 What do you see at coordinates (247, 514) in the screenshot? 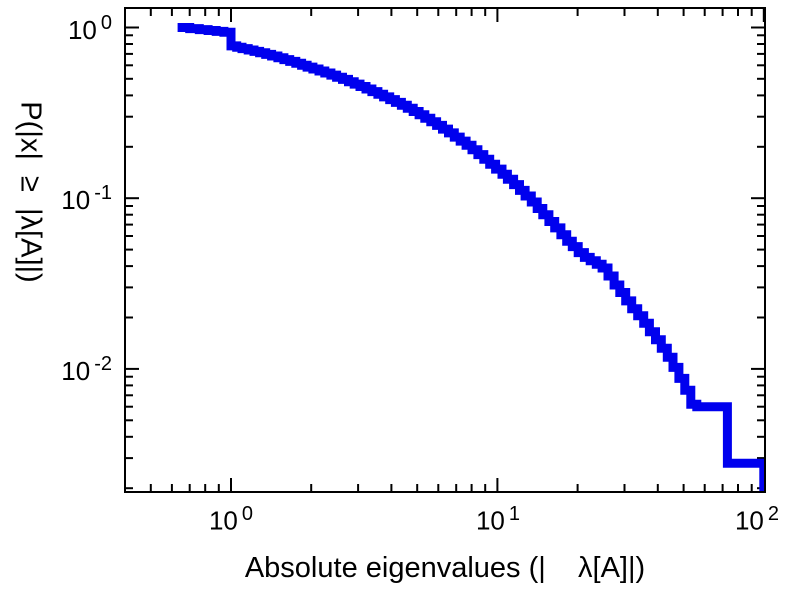
I see `x-tick-exp-0: 0` at bounding box center [247, 514].